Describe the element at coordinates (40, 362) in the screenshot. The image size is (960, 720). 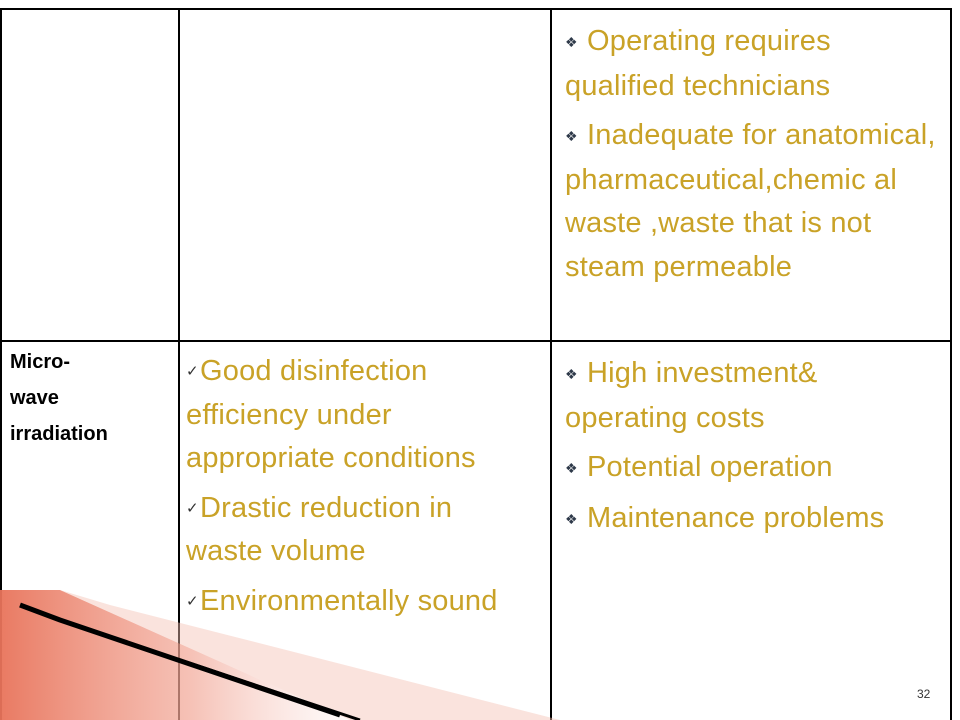
I see `row-label-line: Micro-` at that location.